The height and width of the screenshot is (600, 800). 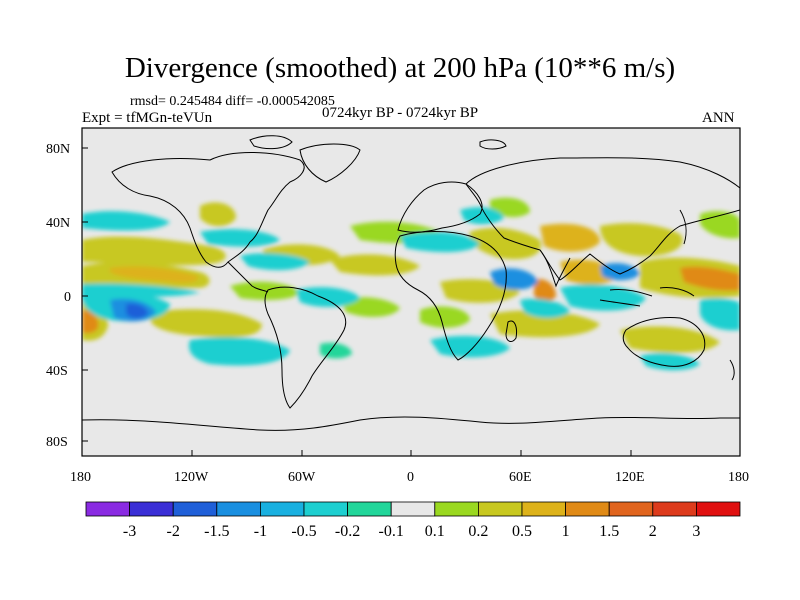 What do you see at coordinates (520, 477) in the screenshot?
I see `lon-tick-60e: 60E` at bounding box center [520, 477].